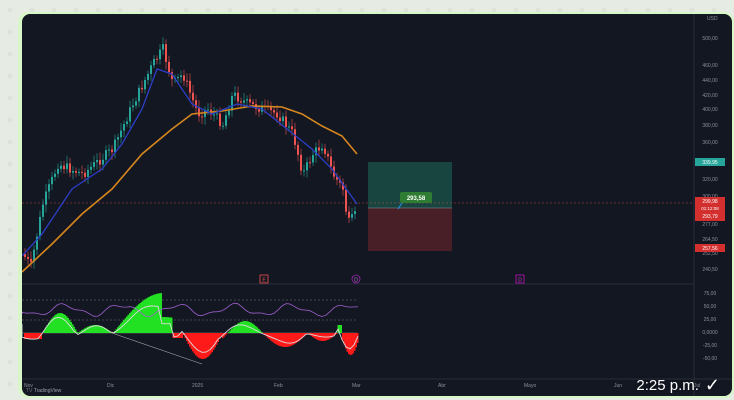 The width and height of the screenshot is (734, 400). I want to click on time-tick: Jul, so click(697, 386).